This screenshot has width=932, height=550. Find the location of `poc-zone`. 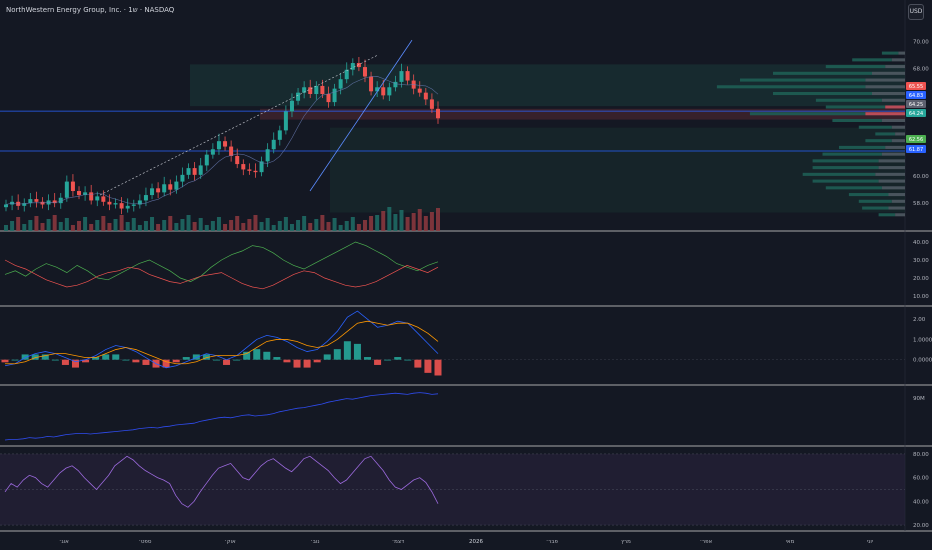

poc-zone is located at coordinates (582, 114).